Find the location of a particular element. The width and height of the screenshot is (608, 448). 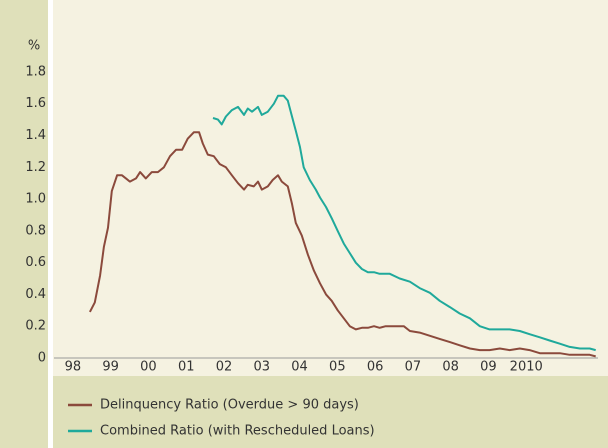

x-tick-label: 06 is located at coordinates (375, 367).